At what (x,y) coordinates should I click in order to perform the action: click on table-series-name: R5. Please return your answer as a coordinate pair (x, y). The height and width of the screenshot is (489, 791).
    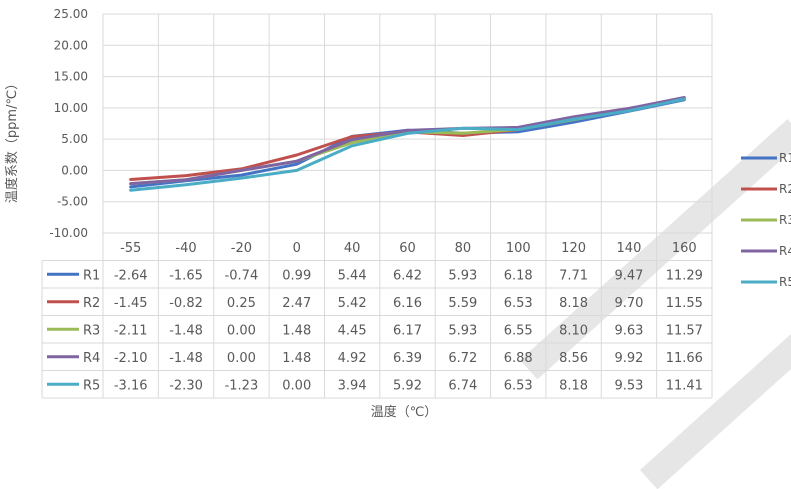
    Looking at the image, I should click on (91, 385).